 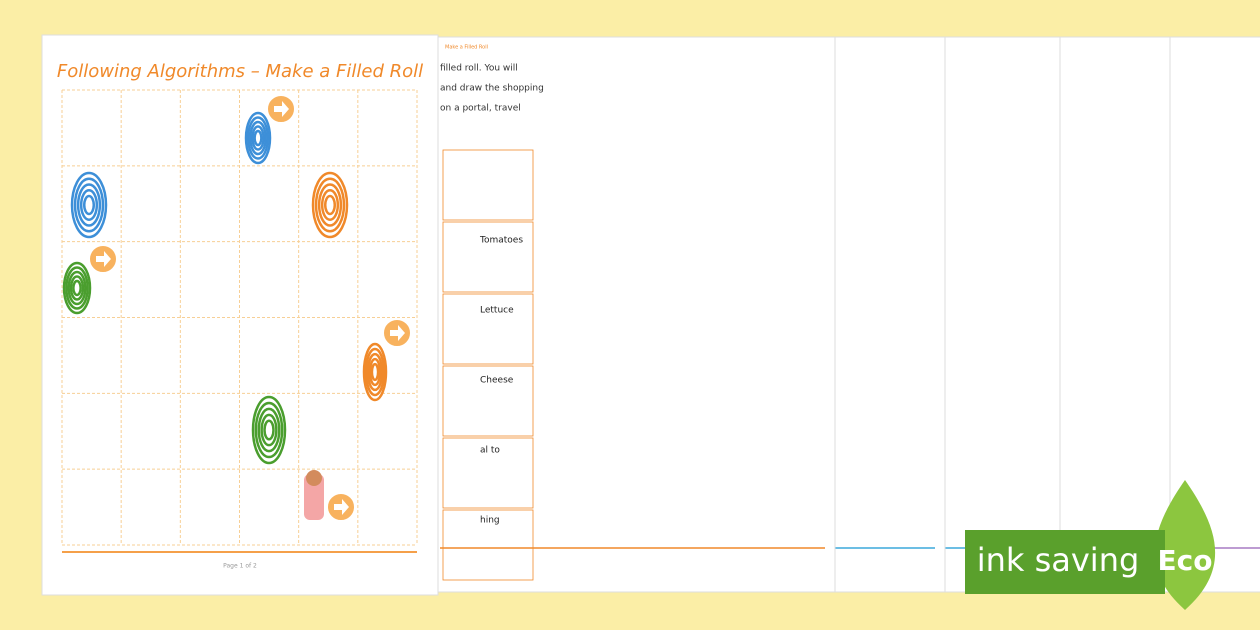 I want to click on sheet-line: filled roll. You will, so click(x=479, y=69).